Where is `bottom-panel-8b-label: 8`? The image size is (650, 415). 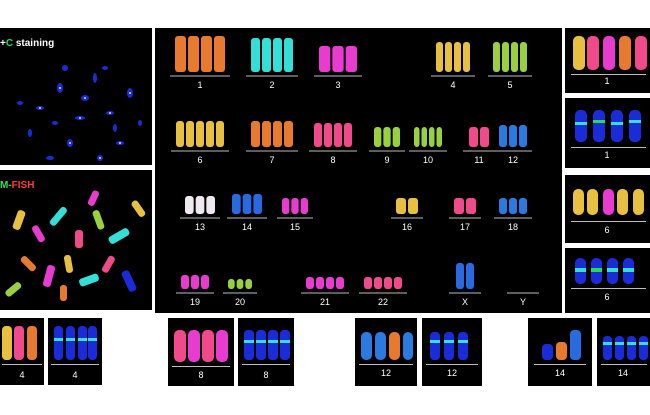 bottom-panel-8b-label: 8 is located at coordinates (266, 375).